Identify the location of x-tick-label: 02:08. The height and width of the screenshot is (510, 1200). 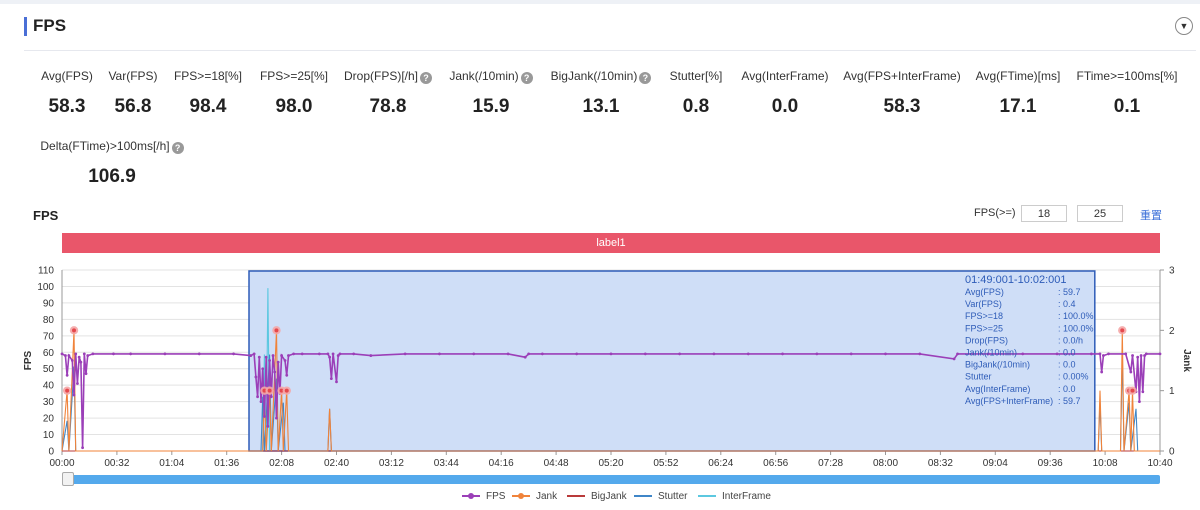
(281, 463).